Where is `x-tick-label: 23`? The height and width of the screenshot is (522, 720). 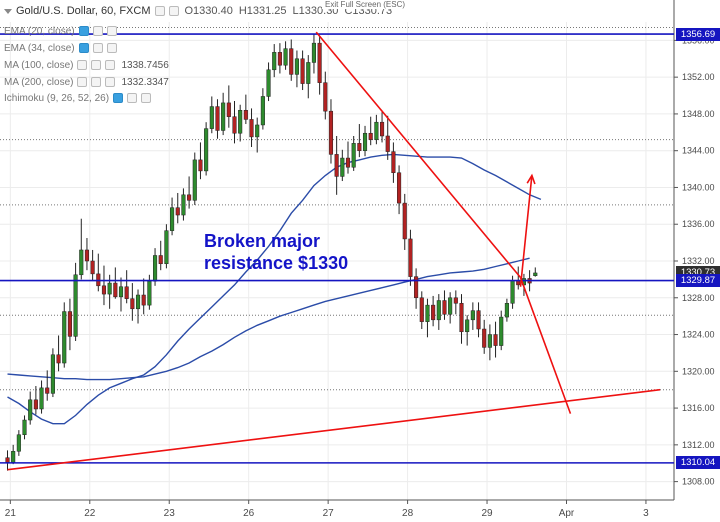
x-tick-label: 23 is located at coordinates (170, 513).